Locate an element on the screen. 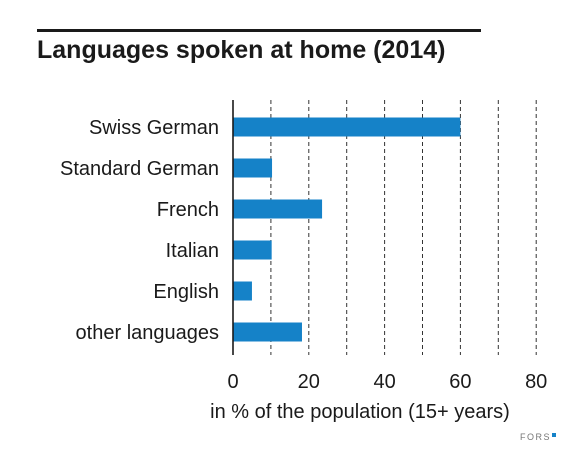 This screenshot has height=452, width=575. brand-text: FORS is located at coordinates (536, 437).